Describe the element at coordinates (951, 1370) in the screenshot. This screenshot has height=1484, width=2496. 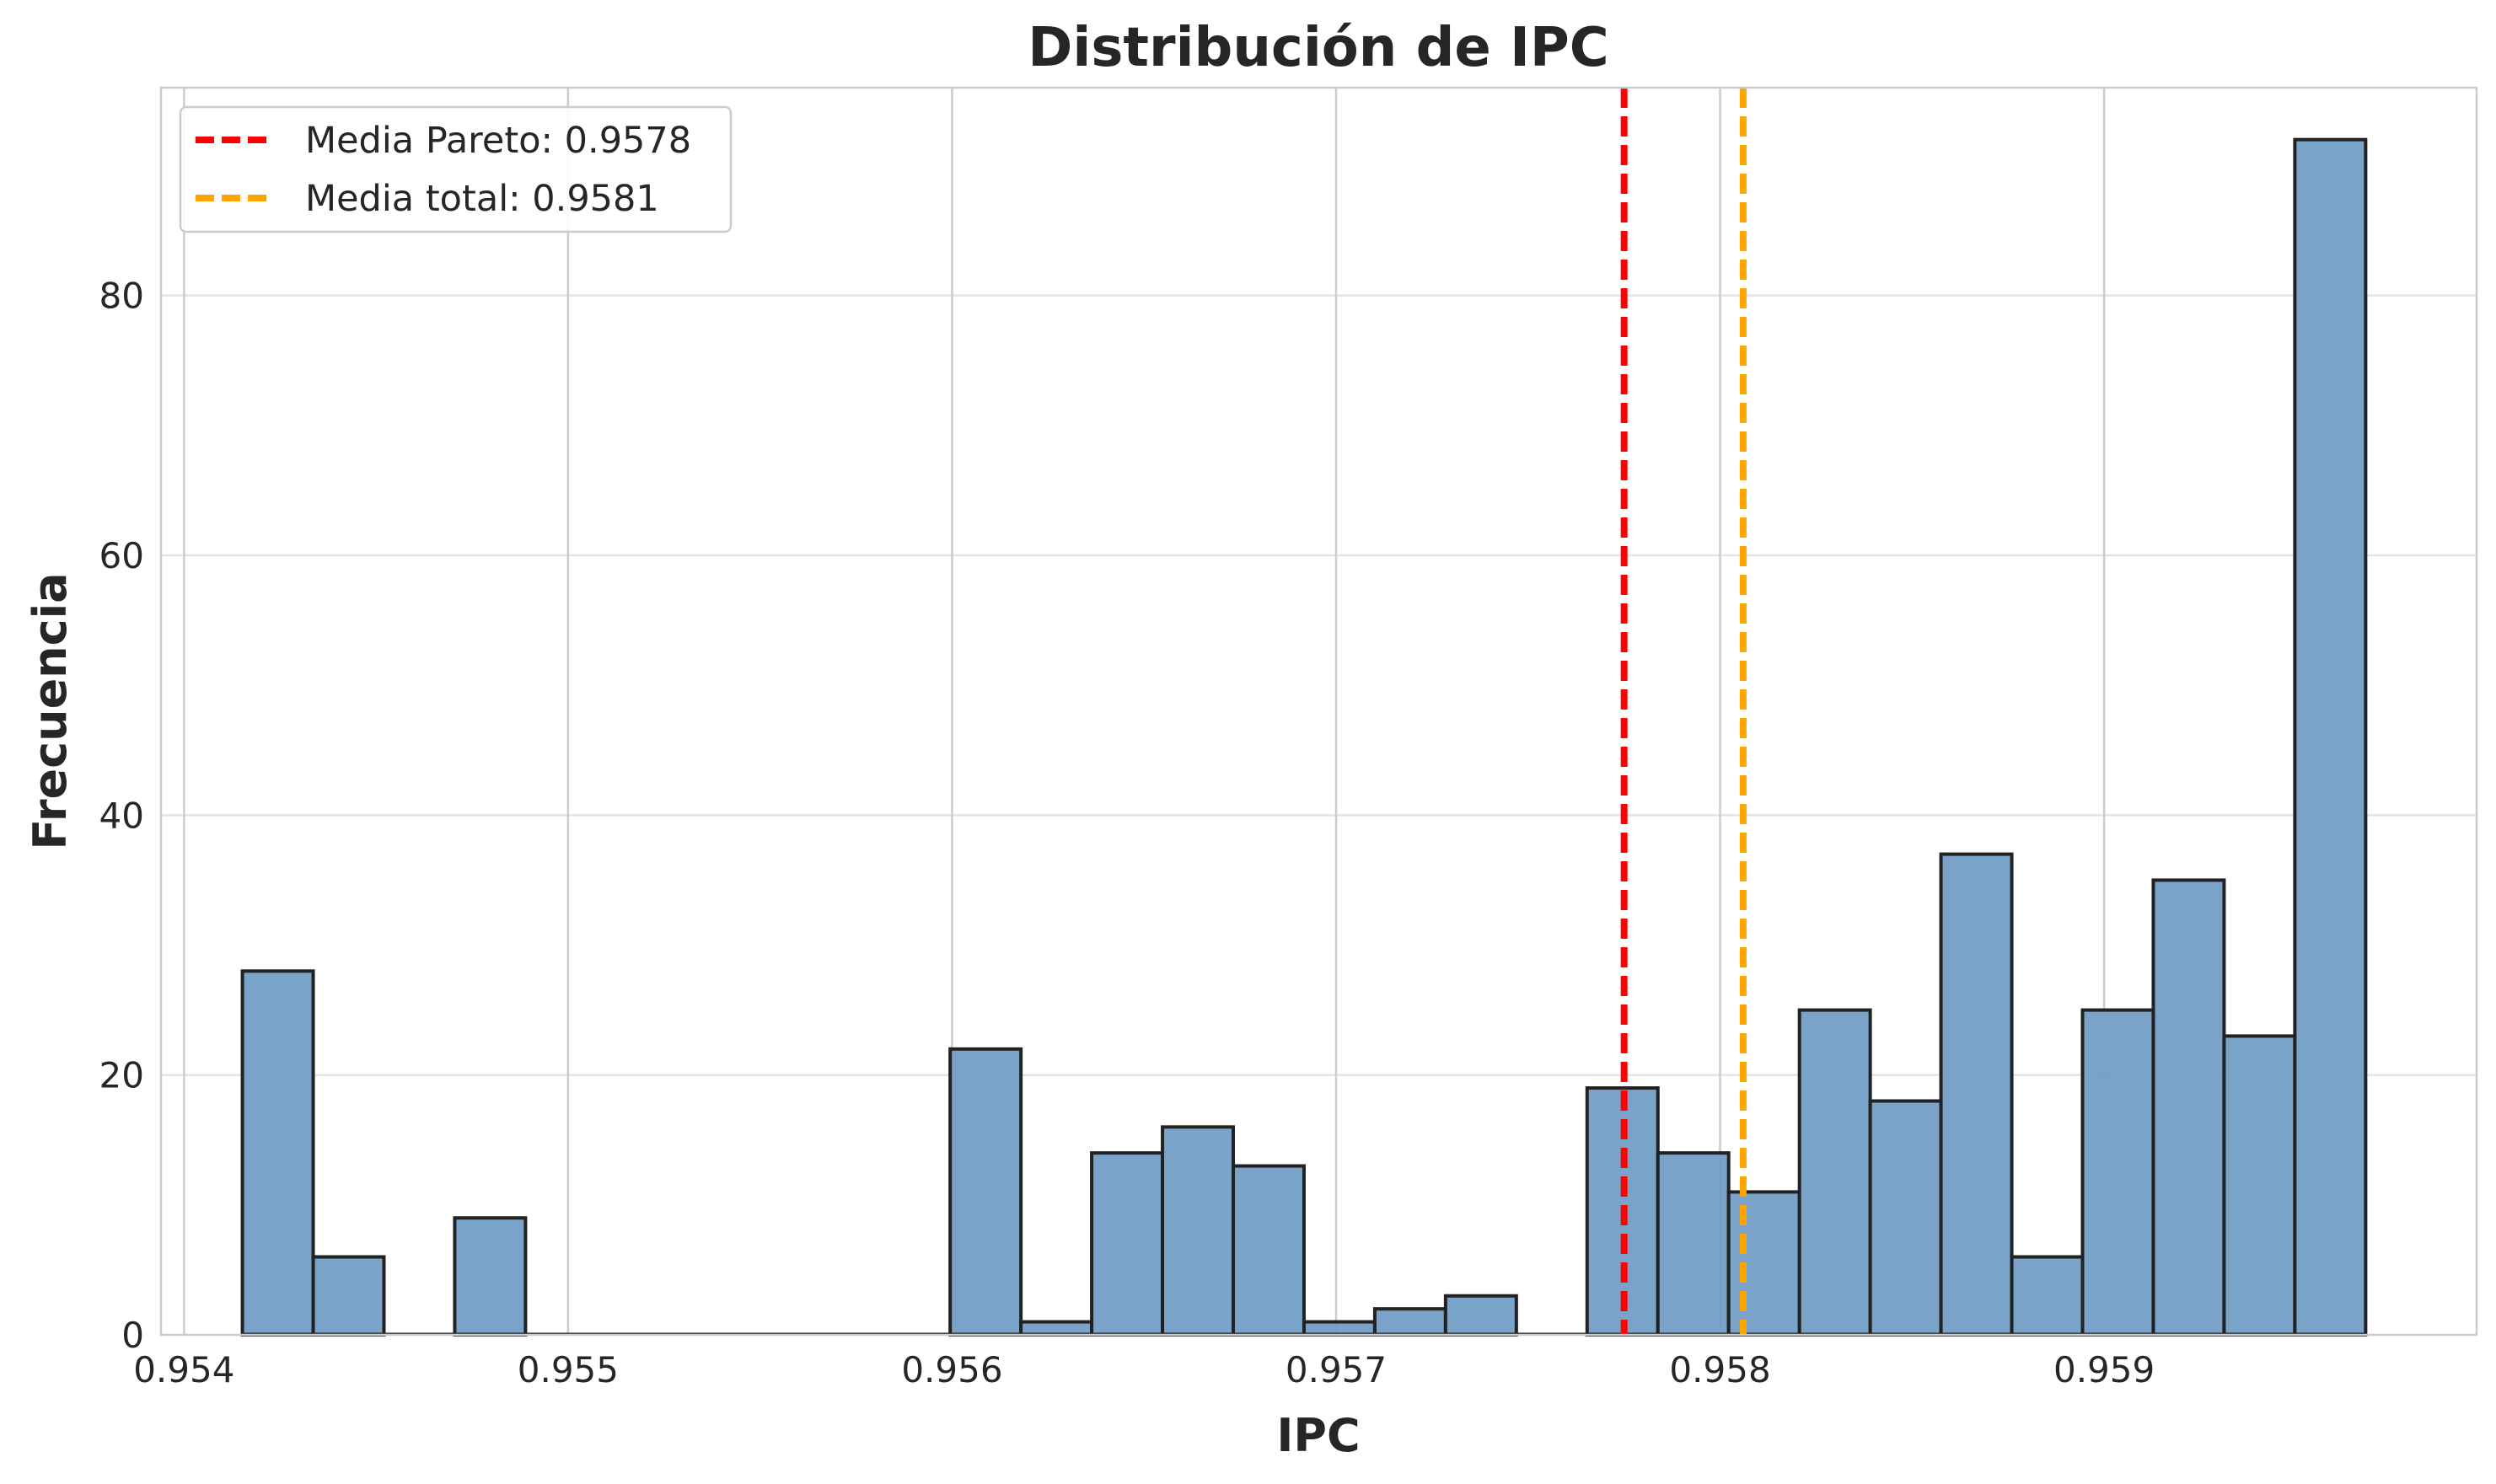
I see `x-tick-label: 0.956` at that location.